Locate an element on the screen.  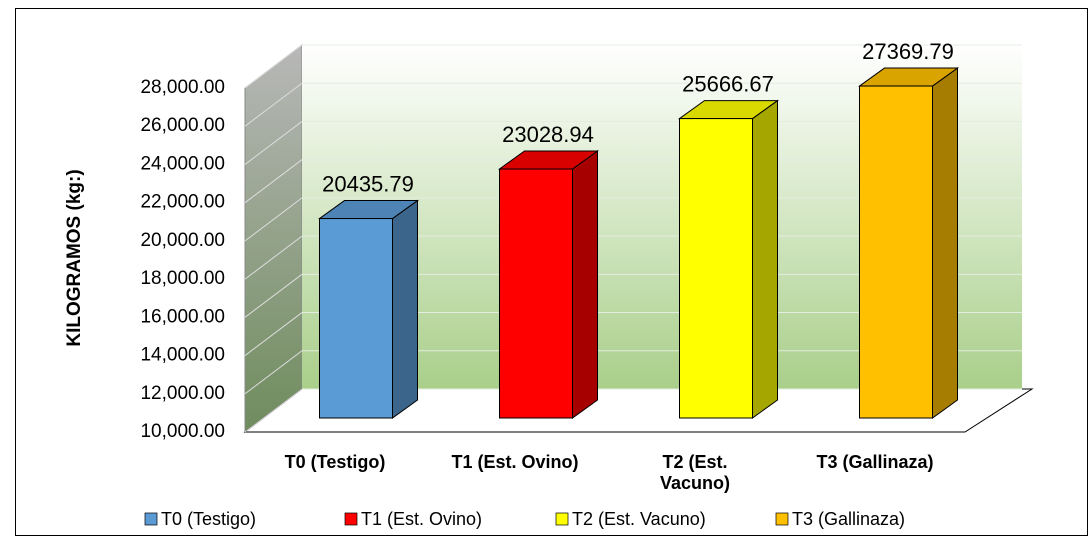
y-axis-title: KILOGRAMOS (kg:) is located at coordinates (74, 257).